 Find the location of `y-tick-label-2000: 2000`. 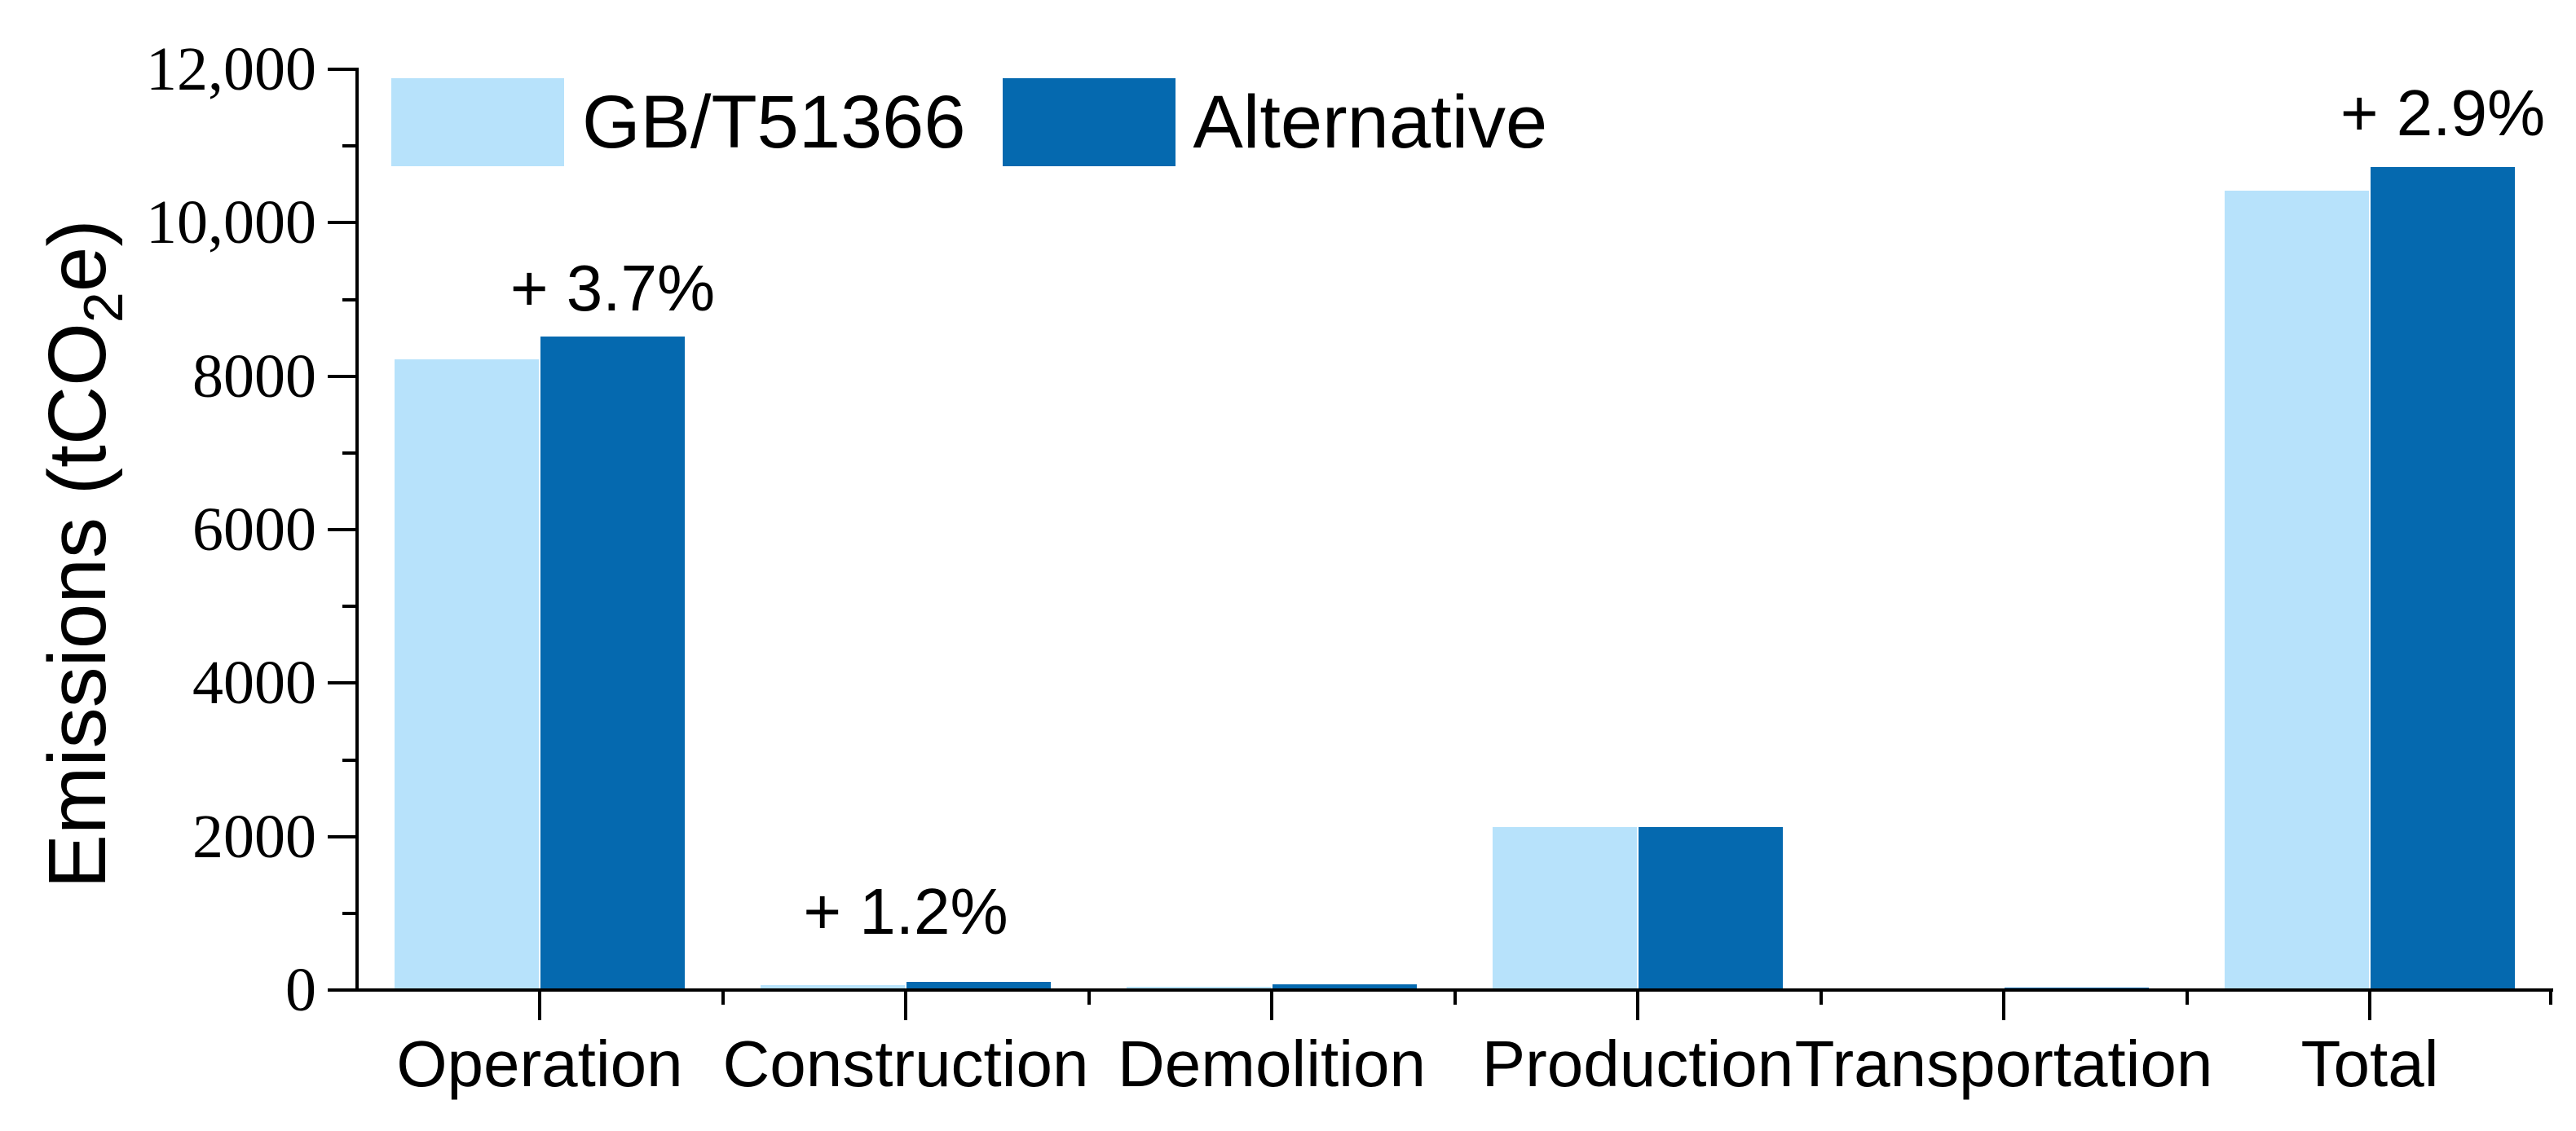

y-tick-label-2000: 2000 is located at coordinates (254, 836).